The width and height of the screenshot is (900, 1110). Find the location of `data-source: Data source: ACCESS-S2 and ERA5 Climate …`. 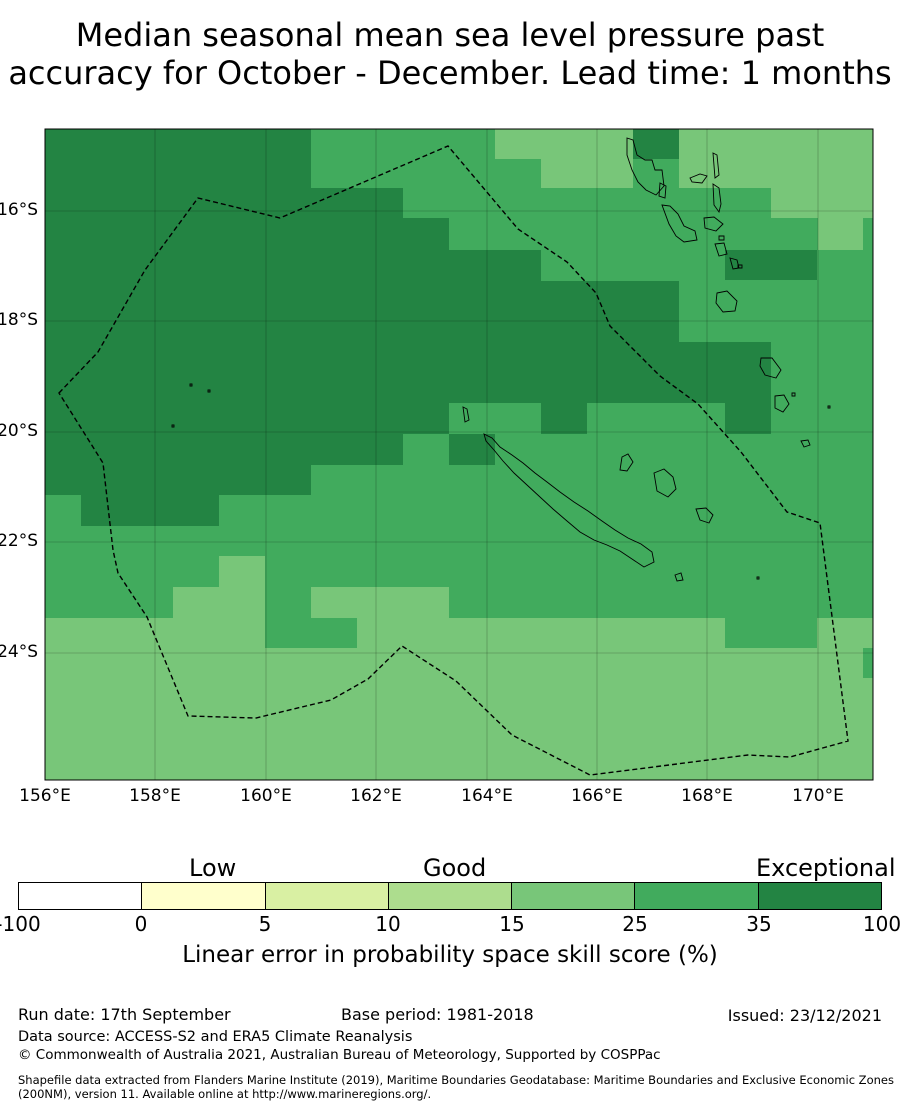

data-source: Data source: ACCESS-S2 and ERA5 Climate … is located at coordinates (215, 1037).